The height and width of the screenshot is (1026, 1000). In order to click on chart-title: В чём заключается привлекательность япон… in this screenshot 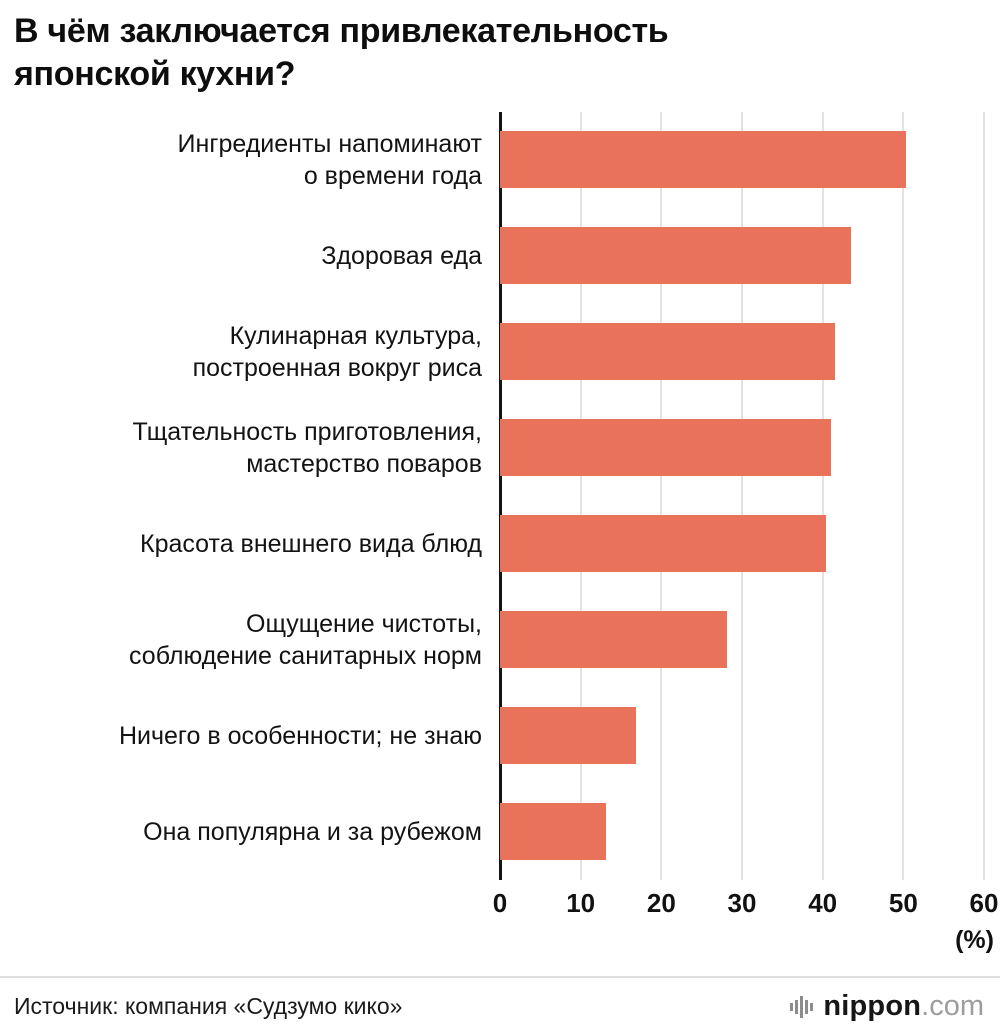, I will do `click(341, 52)`.